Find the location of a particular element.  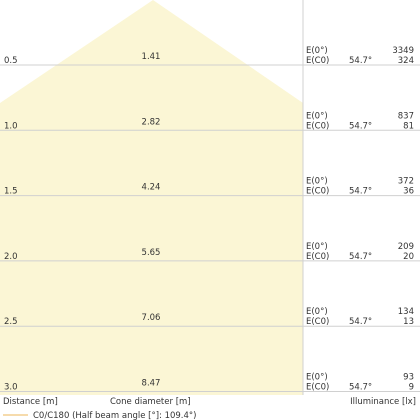

e0-value: 209 is located at coordinates (406, 247).